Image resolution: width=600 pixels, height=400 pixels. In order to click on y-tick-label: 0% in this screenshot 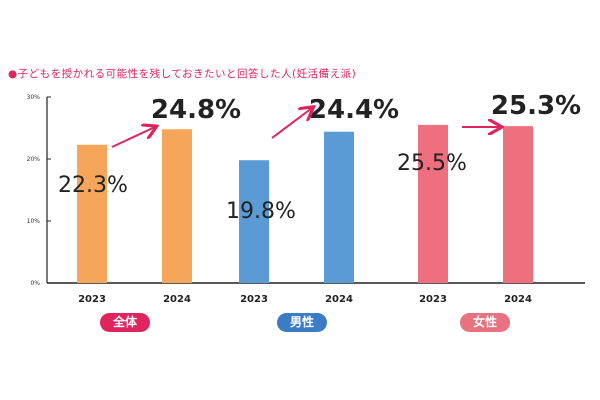, I will do `click(35, 283)`.